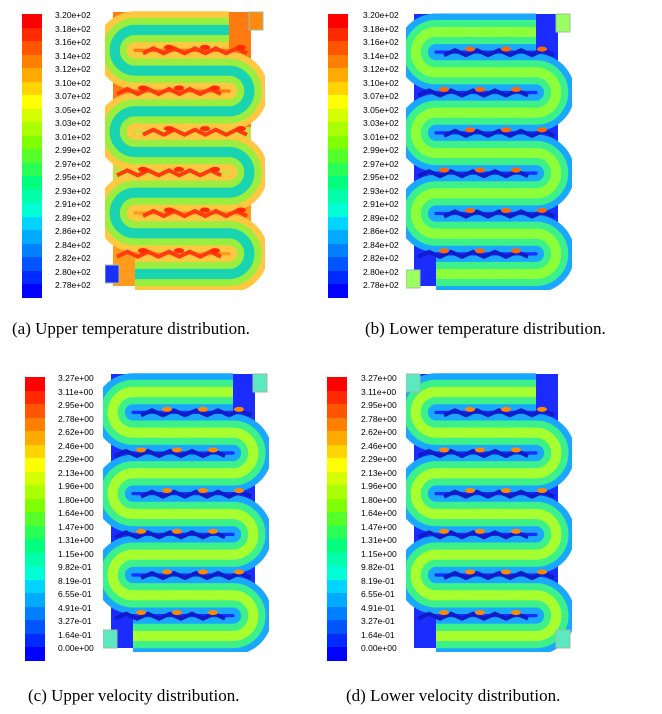 The height and width of the screenshot is (714, 662). What do you see at coordinates (337, 519) in the screenshot?
I see `colorbar-d` at bounding box center [337, 519].